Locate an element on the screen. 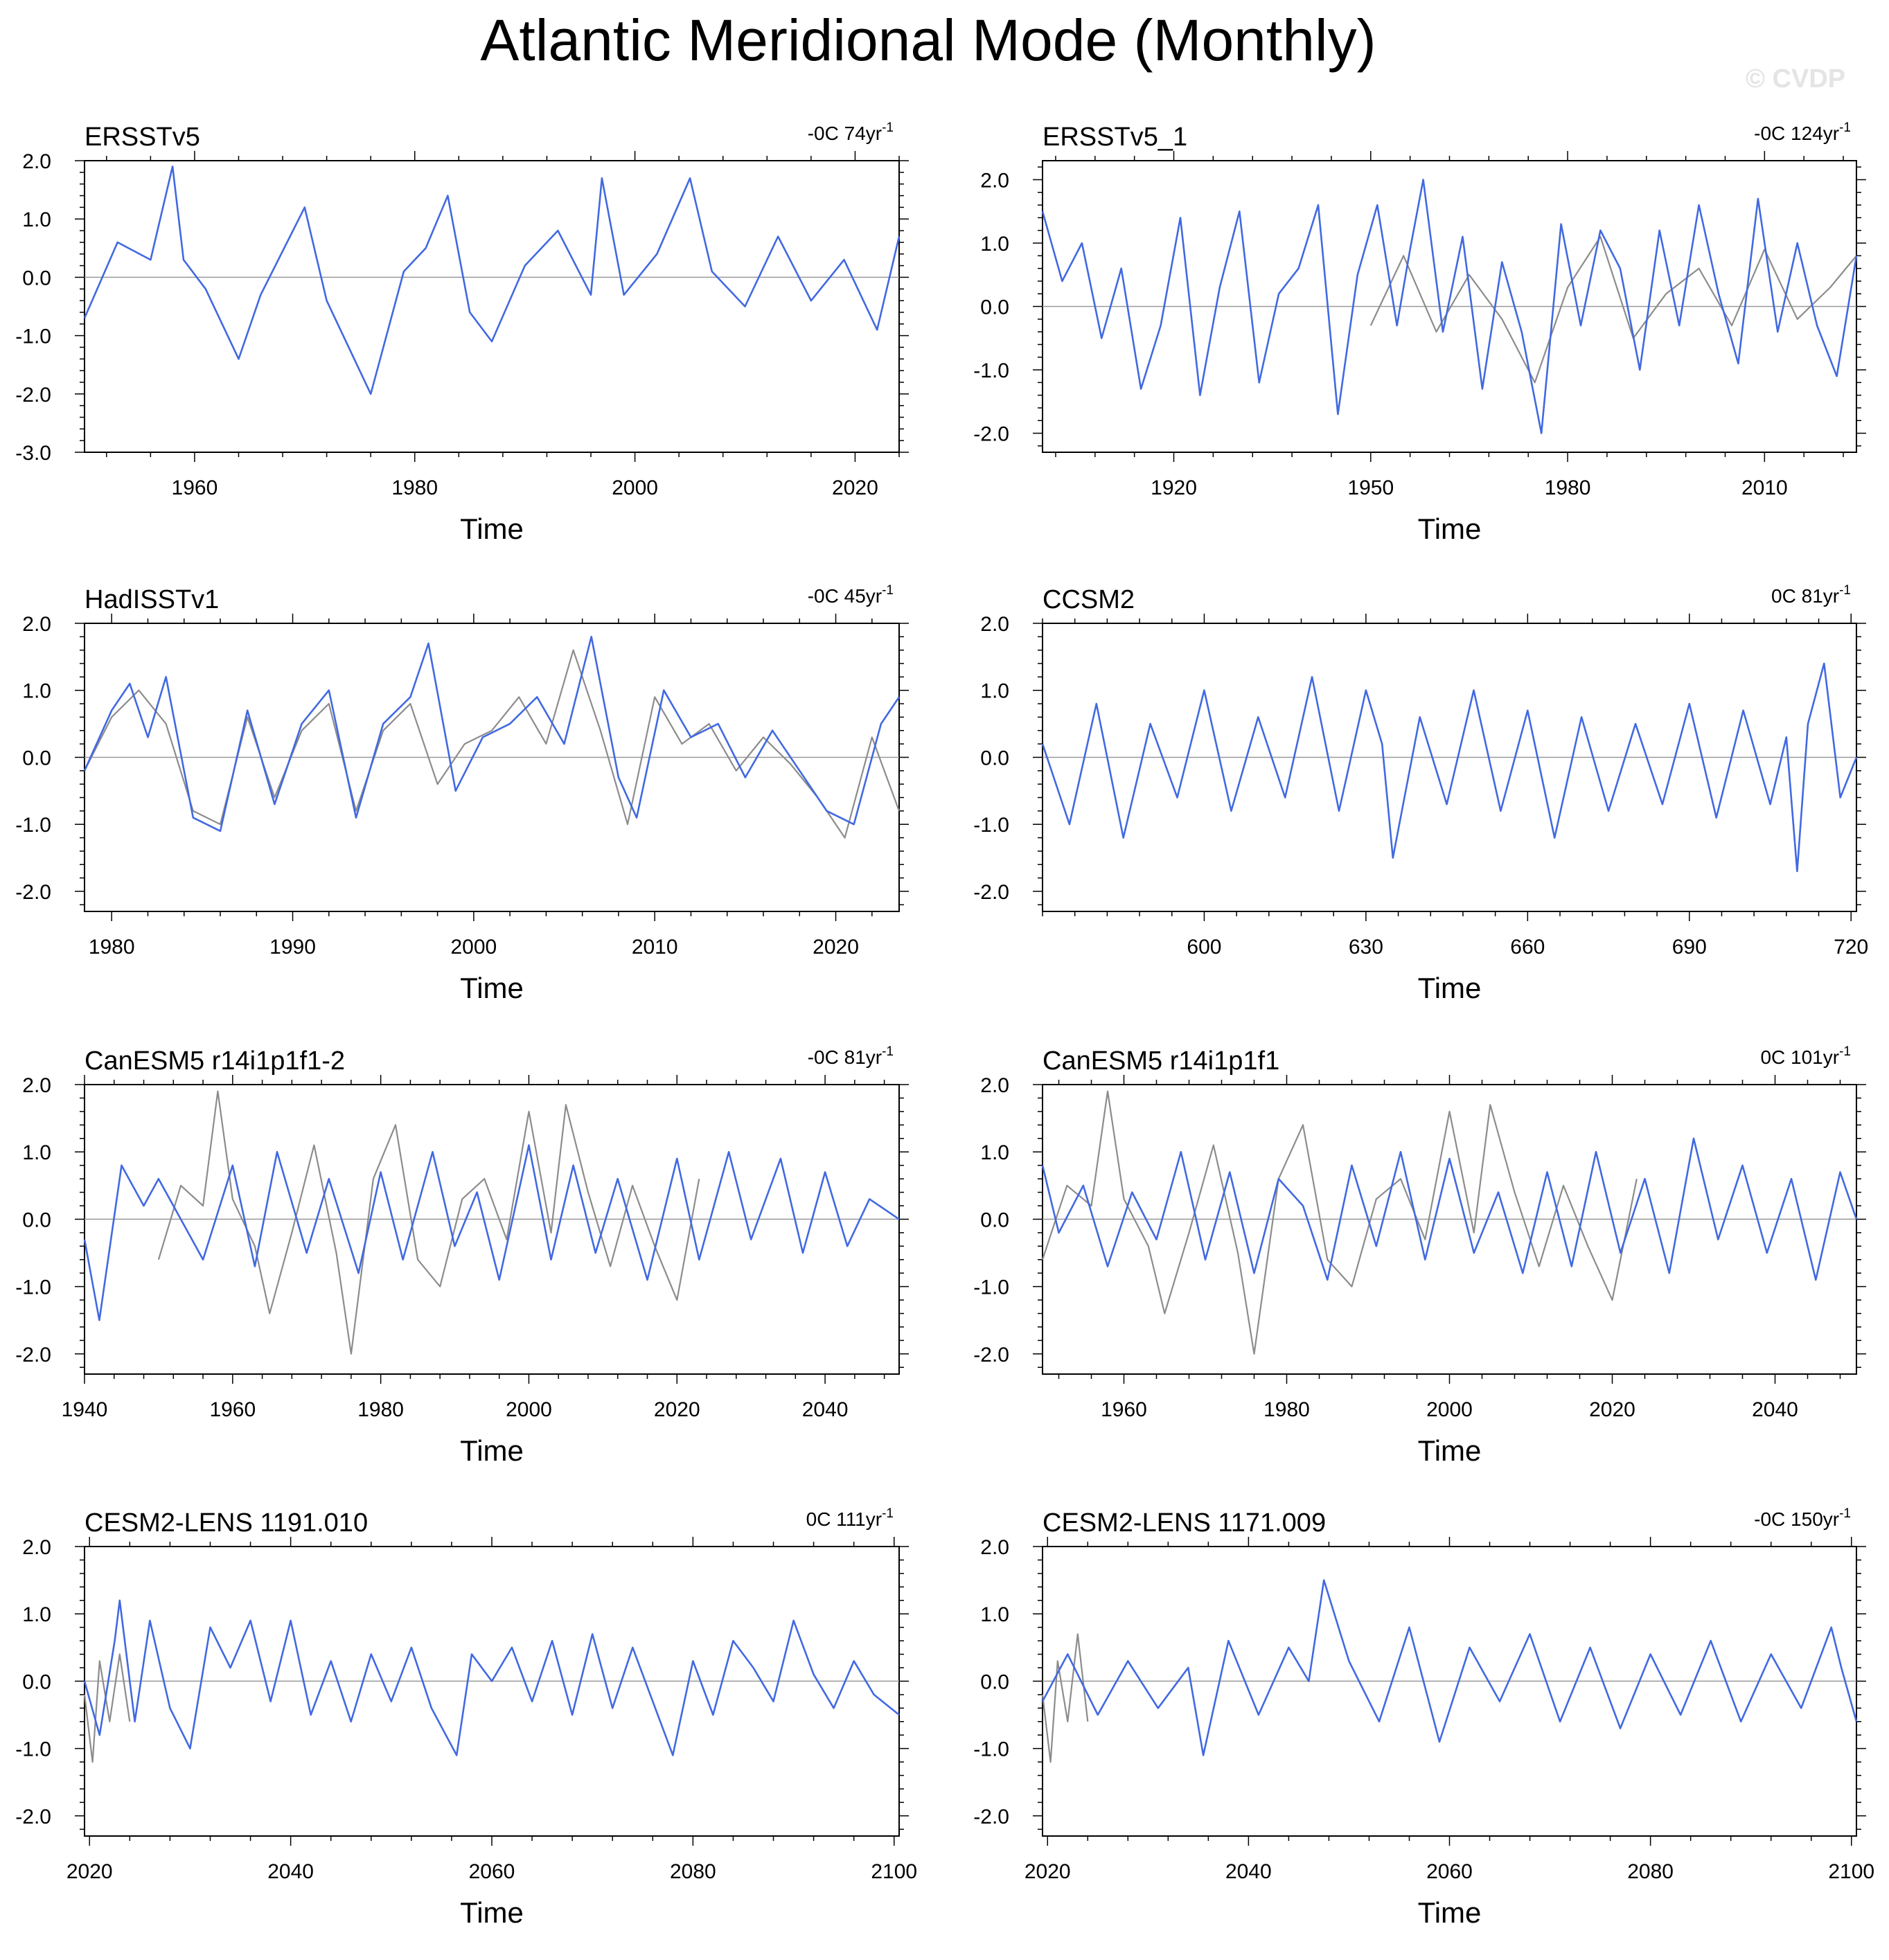 Image resolution: width=1889 pixels, height=1960 pixels. trend-label: -0C 150yr-1 is located at coordinates (1802, 1518).